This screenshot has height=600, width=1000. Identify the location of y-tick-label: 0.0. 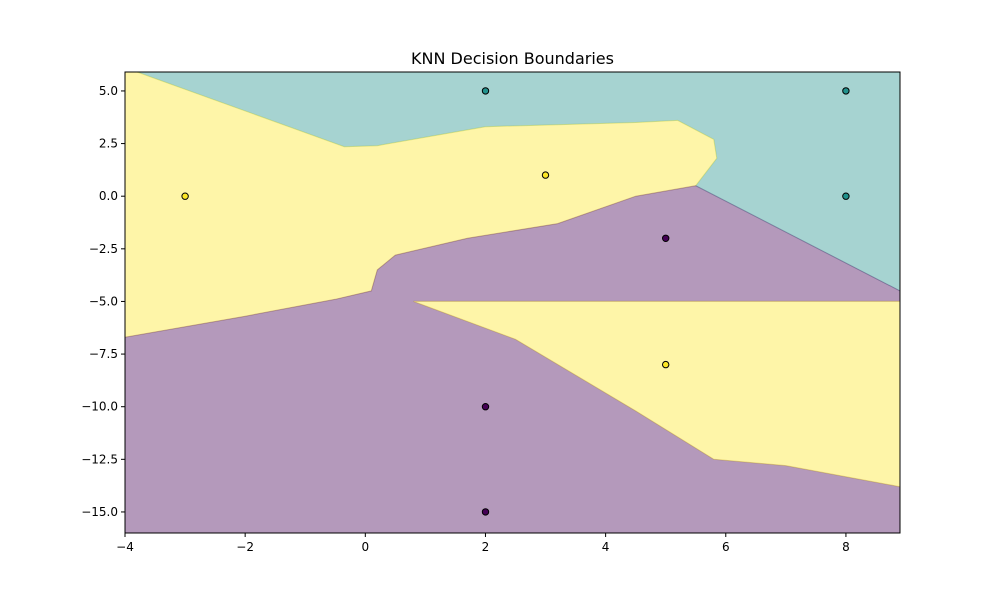
(108, 196).